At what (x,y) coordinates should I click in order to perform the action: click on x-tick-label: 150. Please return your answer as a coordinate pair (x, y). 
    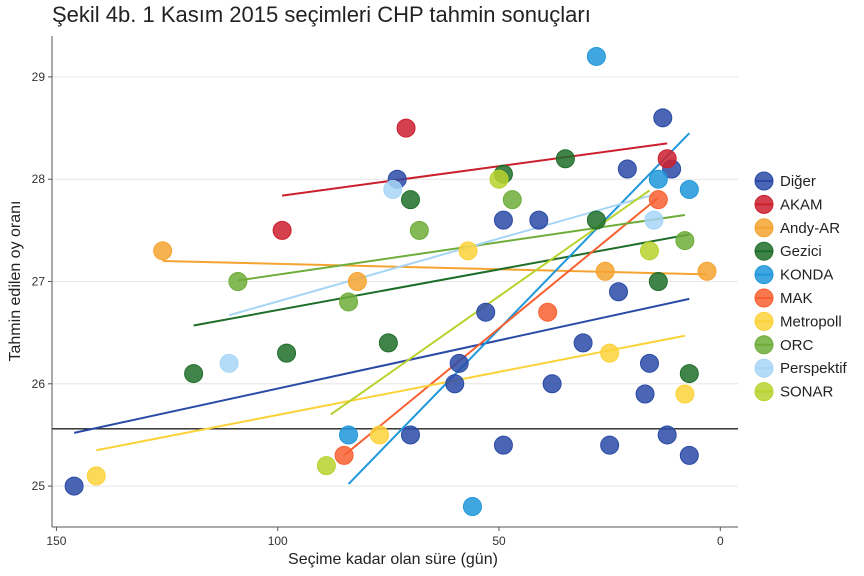
    Looking at the image, I should click on (56, 541).